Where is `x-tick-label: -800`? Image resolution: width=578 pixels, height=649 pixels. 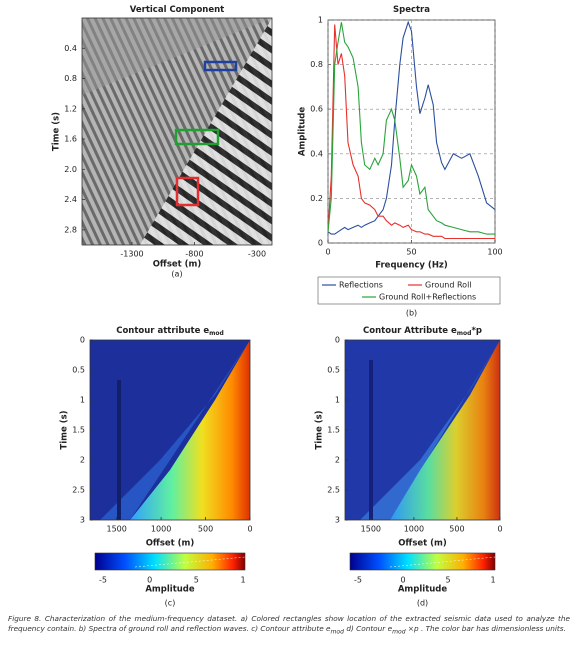 x-tick-label: -800 is located at coordinates (194, 254).